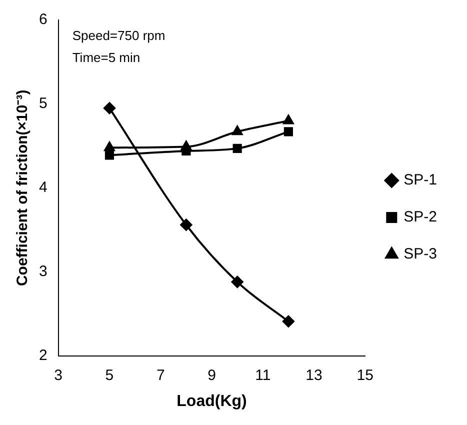 The width and height of the screenshot is (467, 425). I want to click on y-tick-label: 3, so click(43, 271).